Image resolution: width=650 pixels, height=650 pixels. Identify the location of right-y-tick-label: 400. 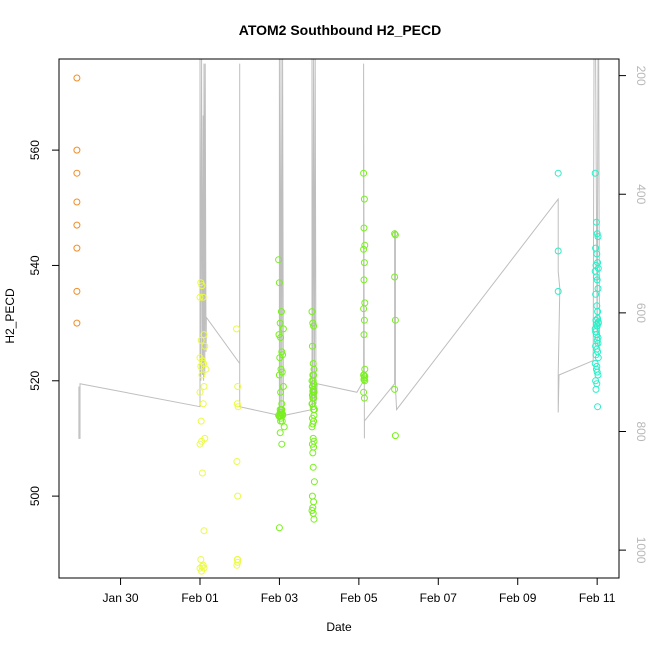
(641, 194).